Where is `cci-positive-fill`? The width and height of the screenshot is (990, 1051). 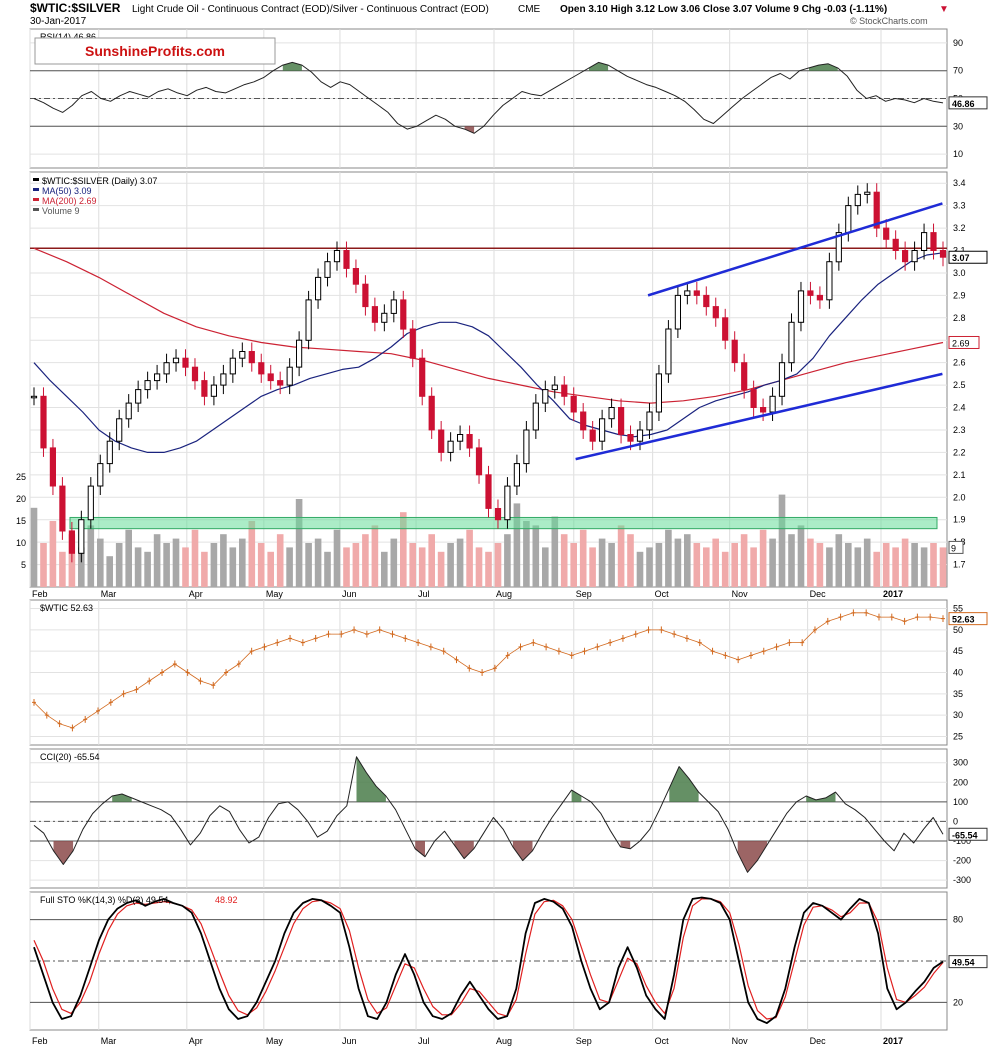
cci-positive-fill is located at coordinates (371, 779).